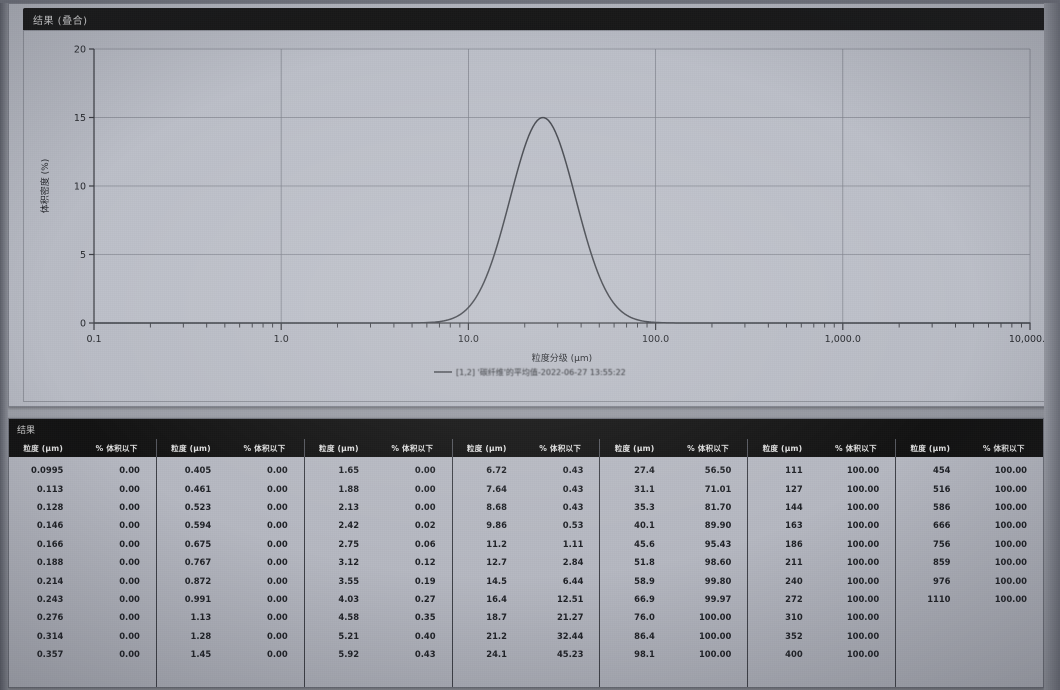 The width and height of the screenshot is (1060, 690). What do you see at coordinates (673, 488) in the screenshot?
I see `table-row: 31.1 71.01` at bounding box center [673, 488].